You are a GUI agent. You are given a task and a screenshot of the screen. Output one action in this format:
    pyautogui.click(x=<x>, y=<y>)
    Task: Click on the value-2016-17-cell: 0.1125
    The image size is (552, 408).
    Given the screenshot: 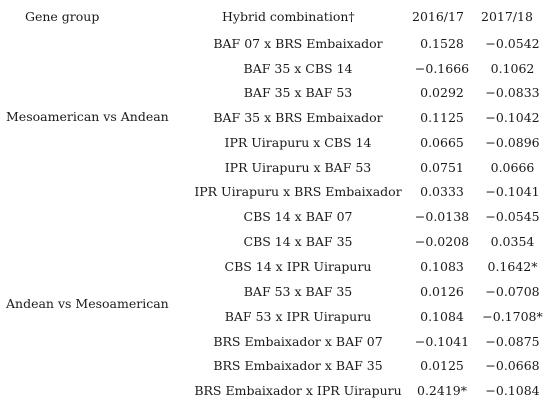 What is the action you would take?
    pyautogui.click(x=442, y=117)
    